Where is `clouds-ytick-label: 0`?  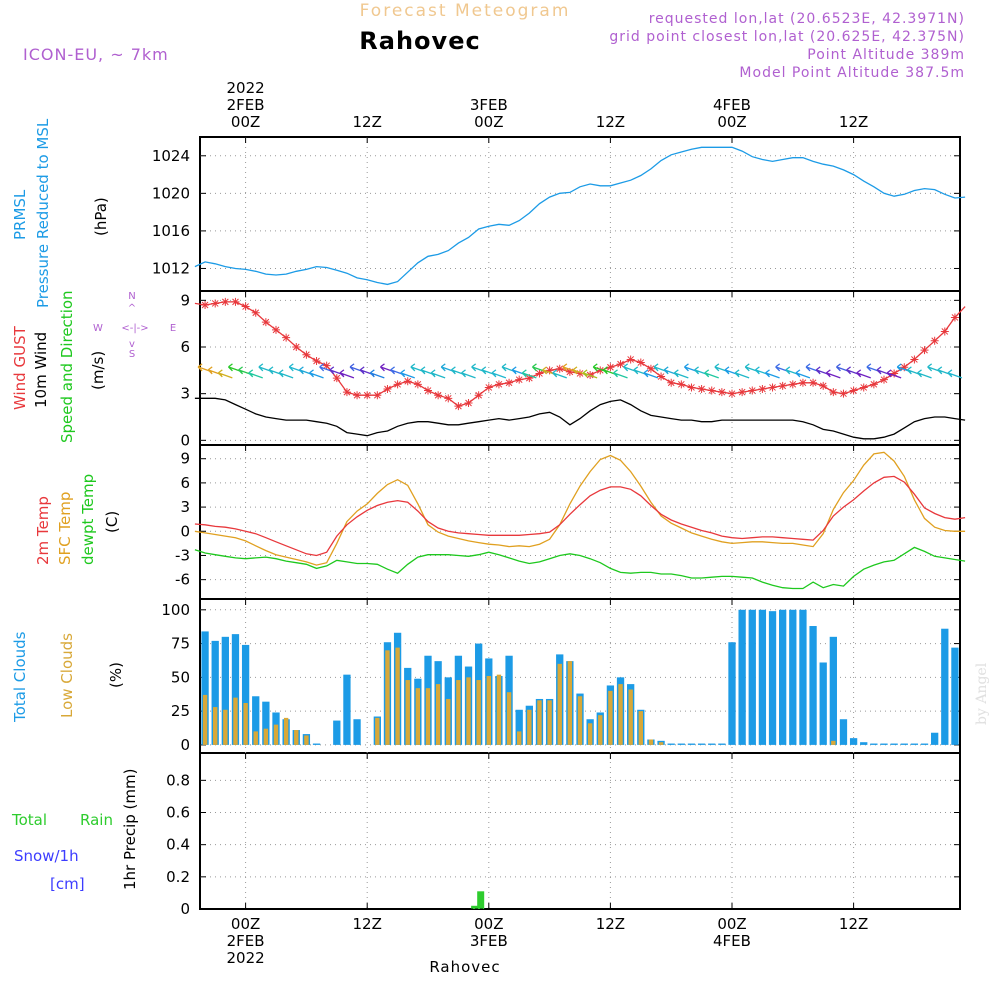 clouds-ytick-label: 0 is located at coordinates (185, 745).